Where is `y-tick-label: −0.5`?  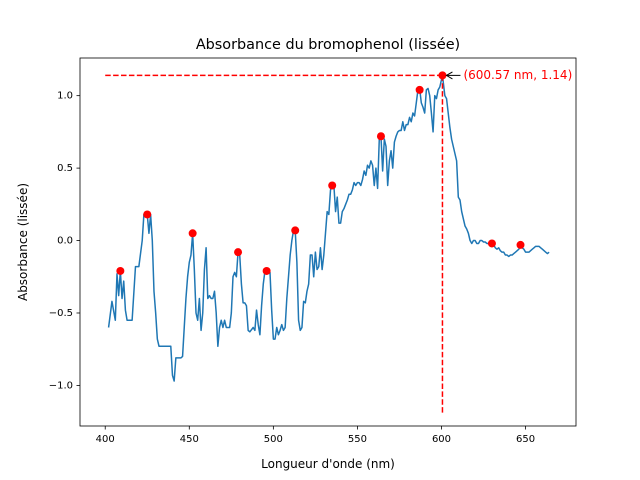
y-tick-label: −0.5 is located at coordinates (61, 313).